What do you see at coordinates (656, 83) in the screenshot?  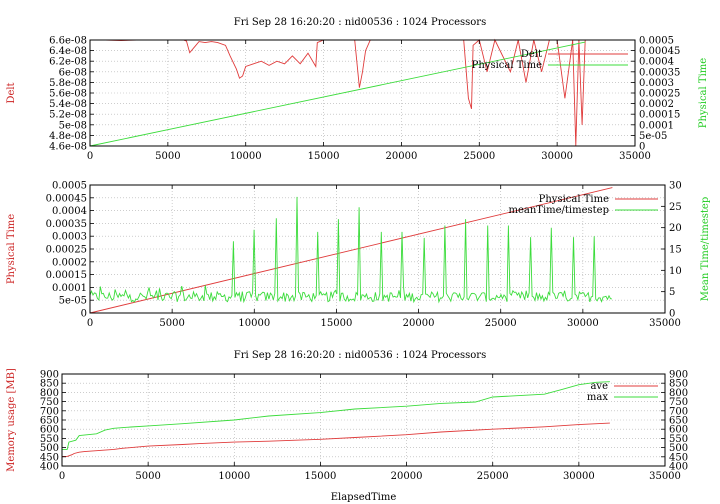 I see `y2-tick-label: 0.0003` at bounding box center [656, 83].